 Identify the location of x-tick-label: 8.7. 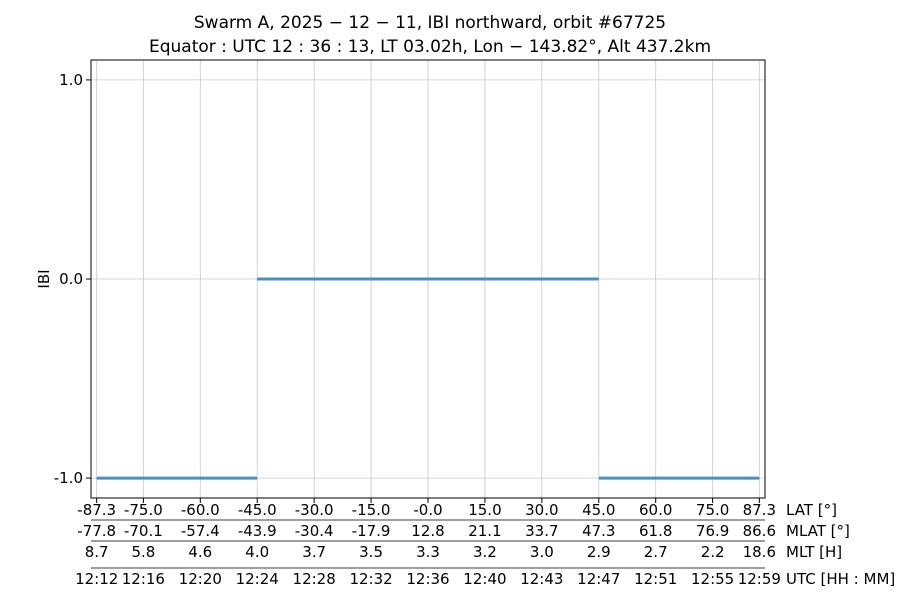
(97, 552).